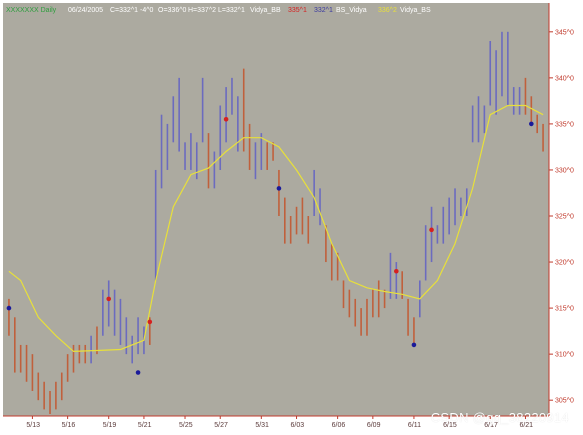 The image size is (583, 435). I want to click on time-tick-label: 6/09, so click(374, 425).